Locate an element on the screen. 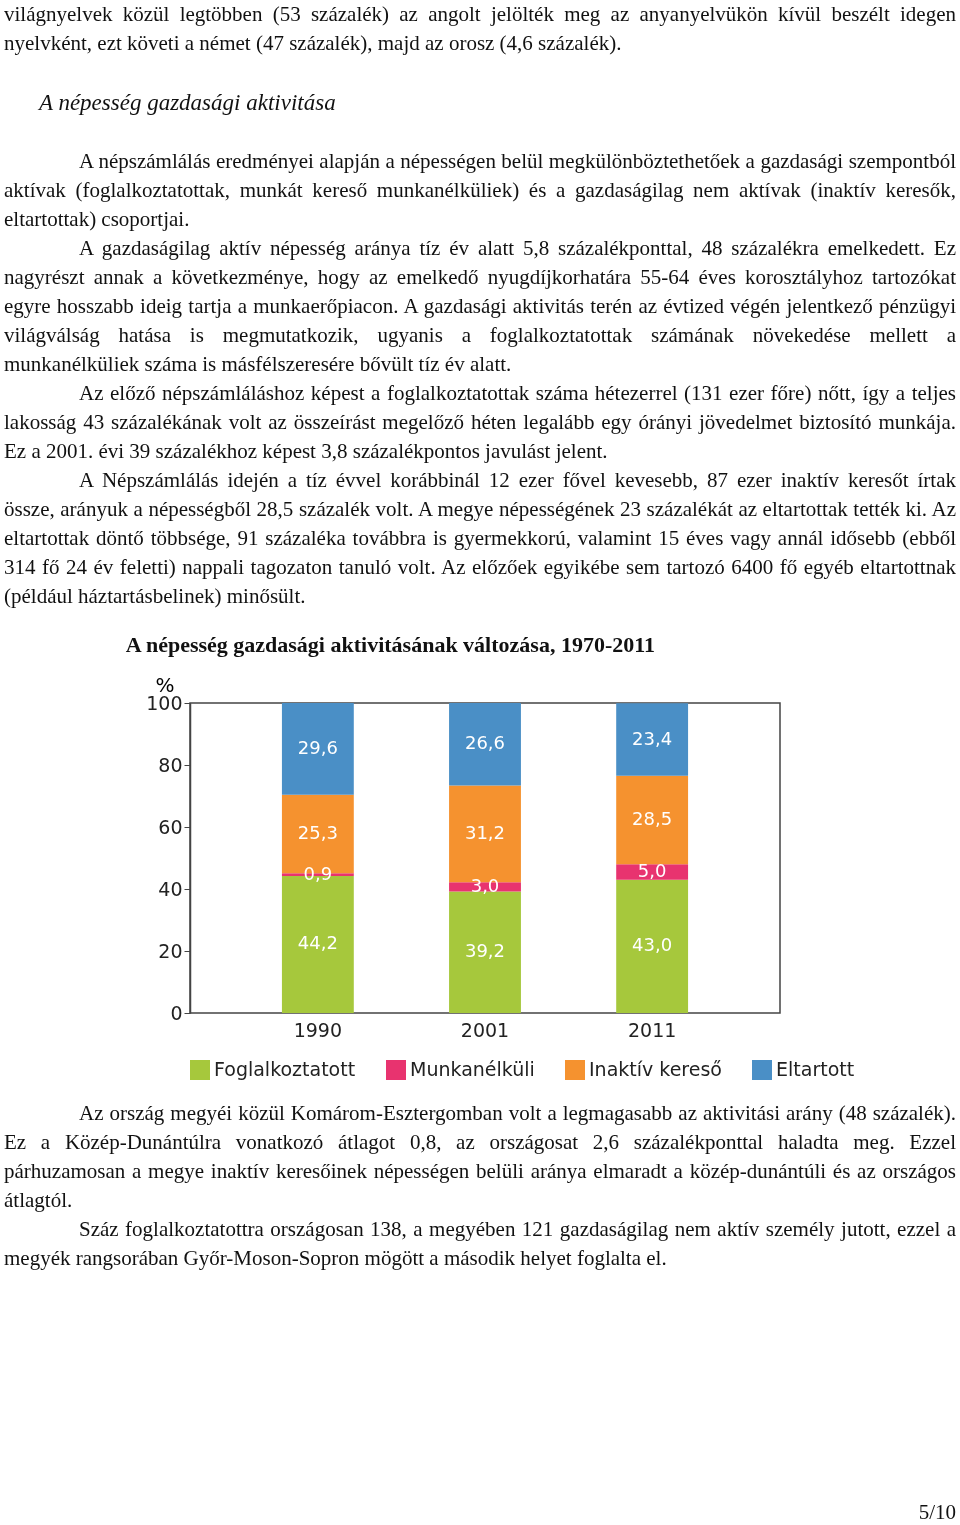 This screenshot has width=960, height=1525. y-tick-label: 40 is located at coordinates (170, 888).